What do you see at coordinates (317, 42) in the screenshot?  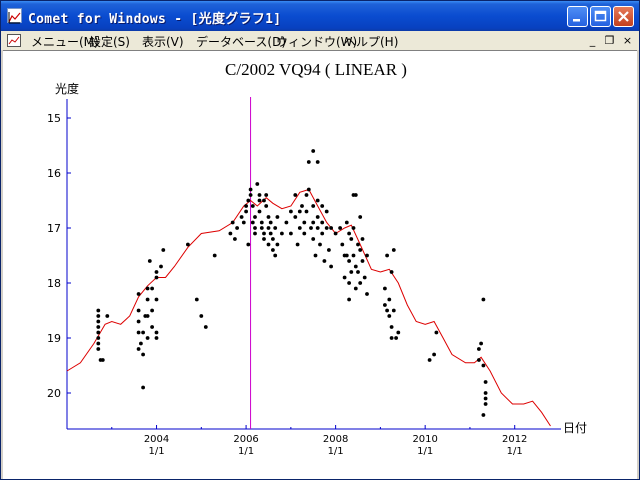 I see `menu-window: ウィンドウ(W)` at bounding box center [317, 42].